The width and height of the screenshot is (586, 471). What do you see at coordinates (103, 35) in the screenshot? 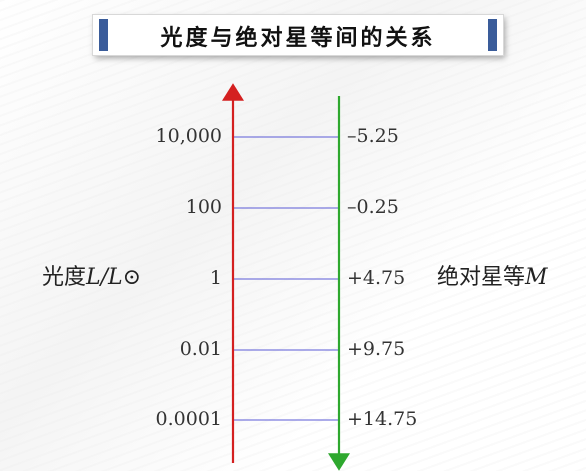
I see `title-left-accent` at bounding box center [103, 35].